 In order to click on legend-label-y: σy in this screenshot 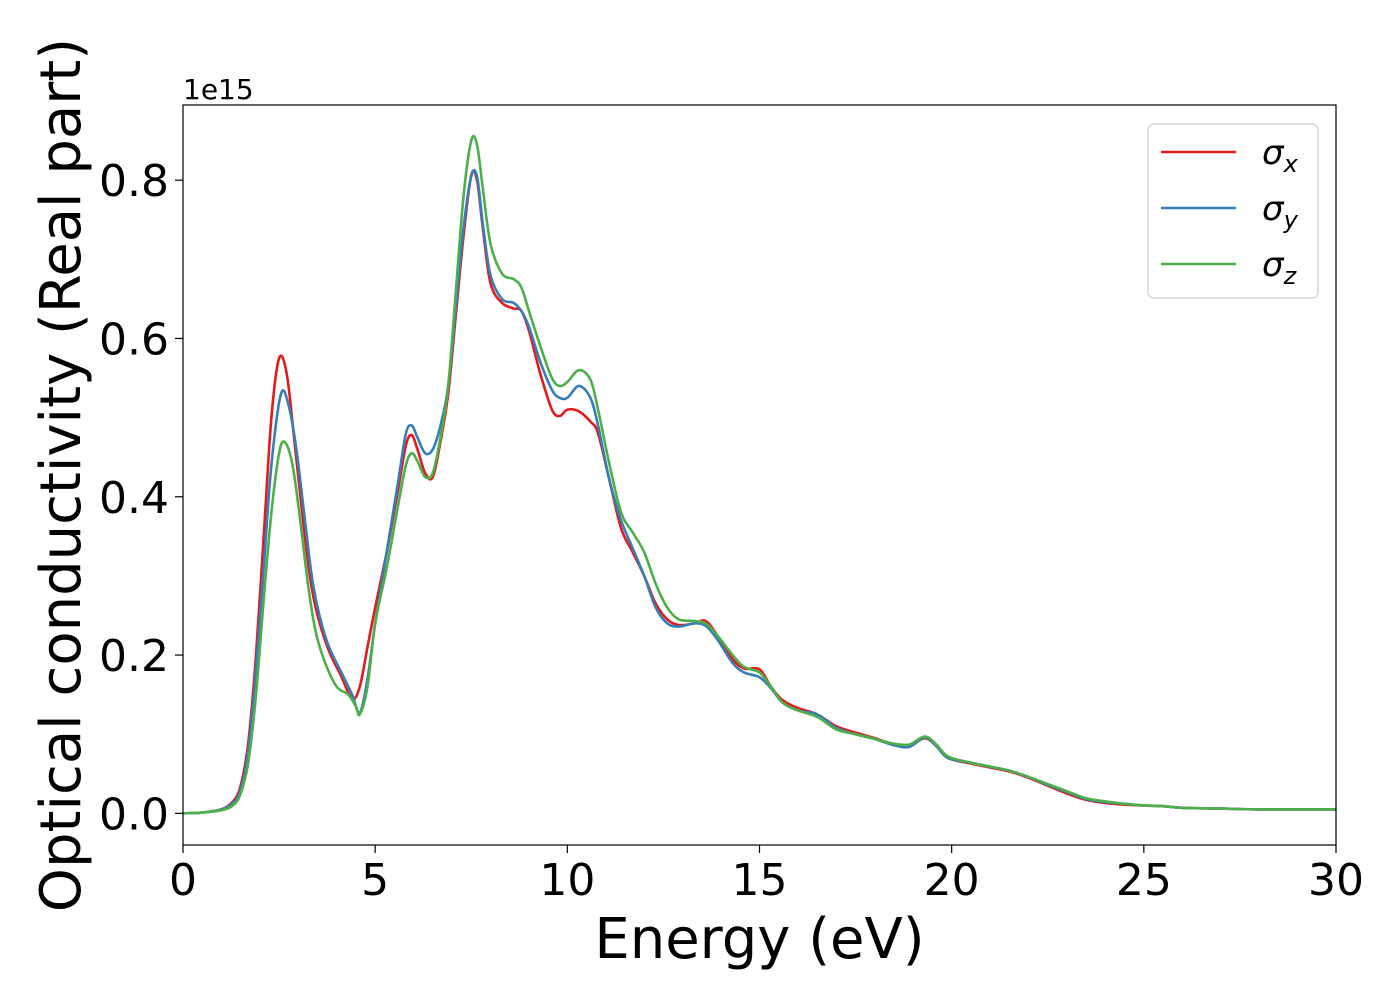, I will do `click(1280, 211)`.